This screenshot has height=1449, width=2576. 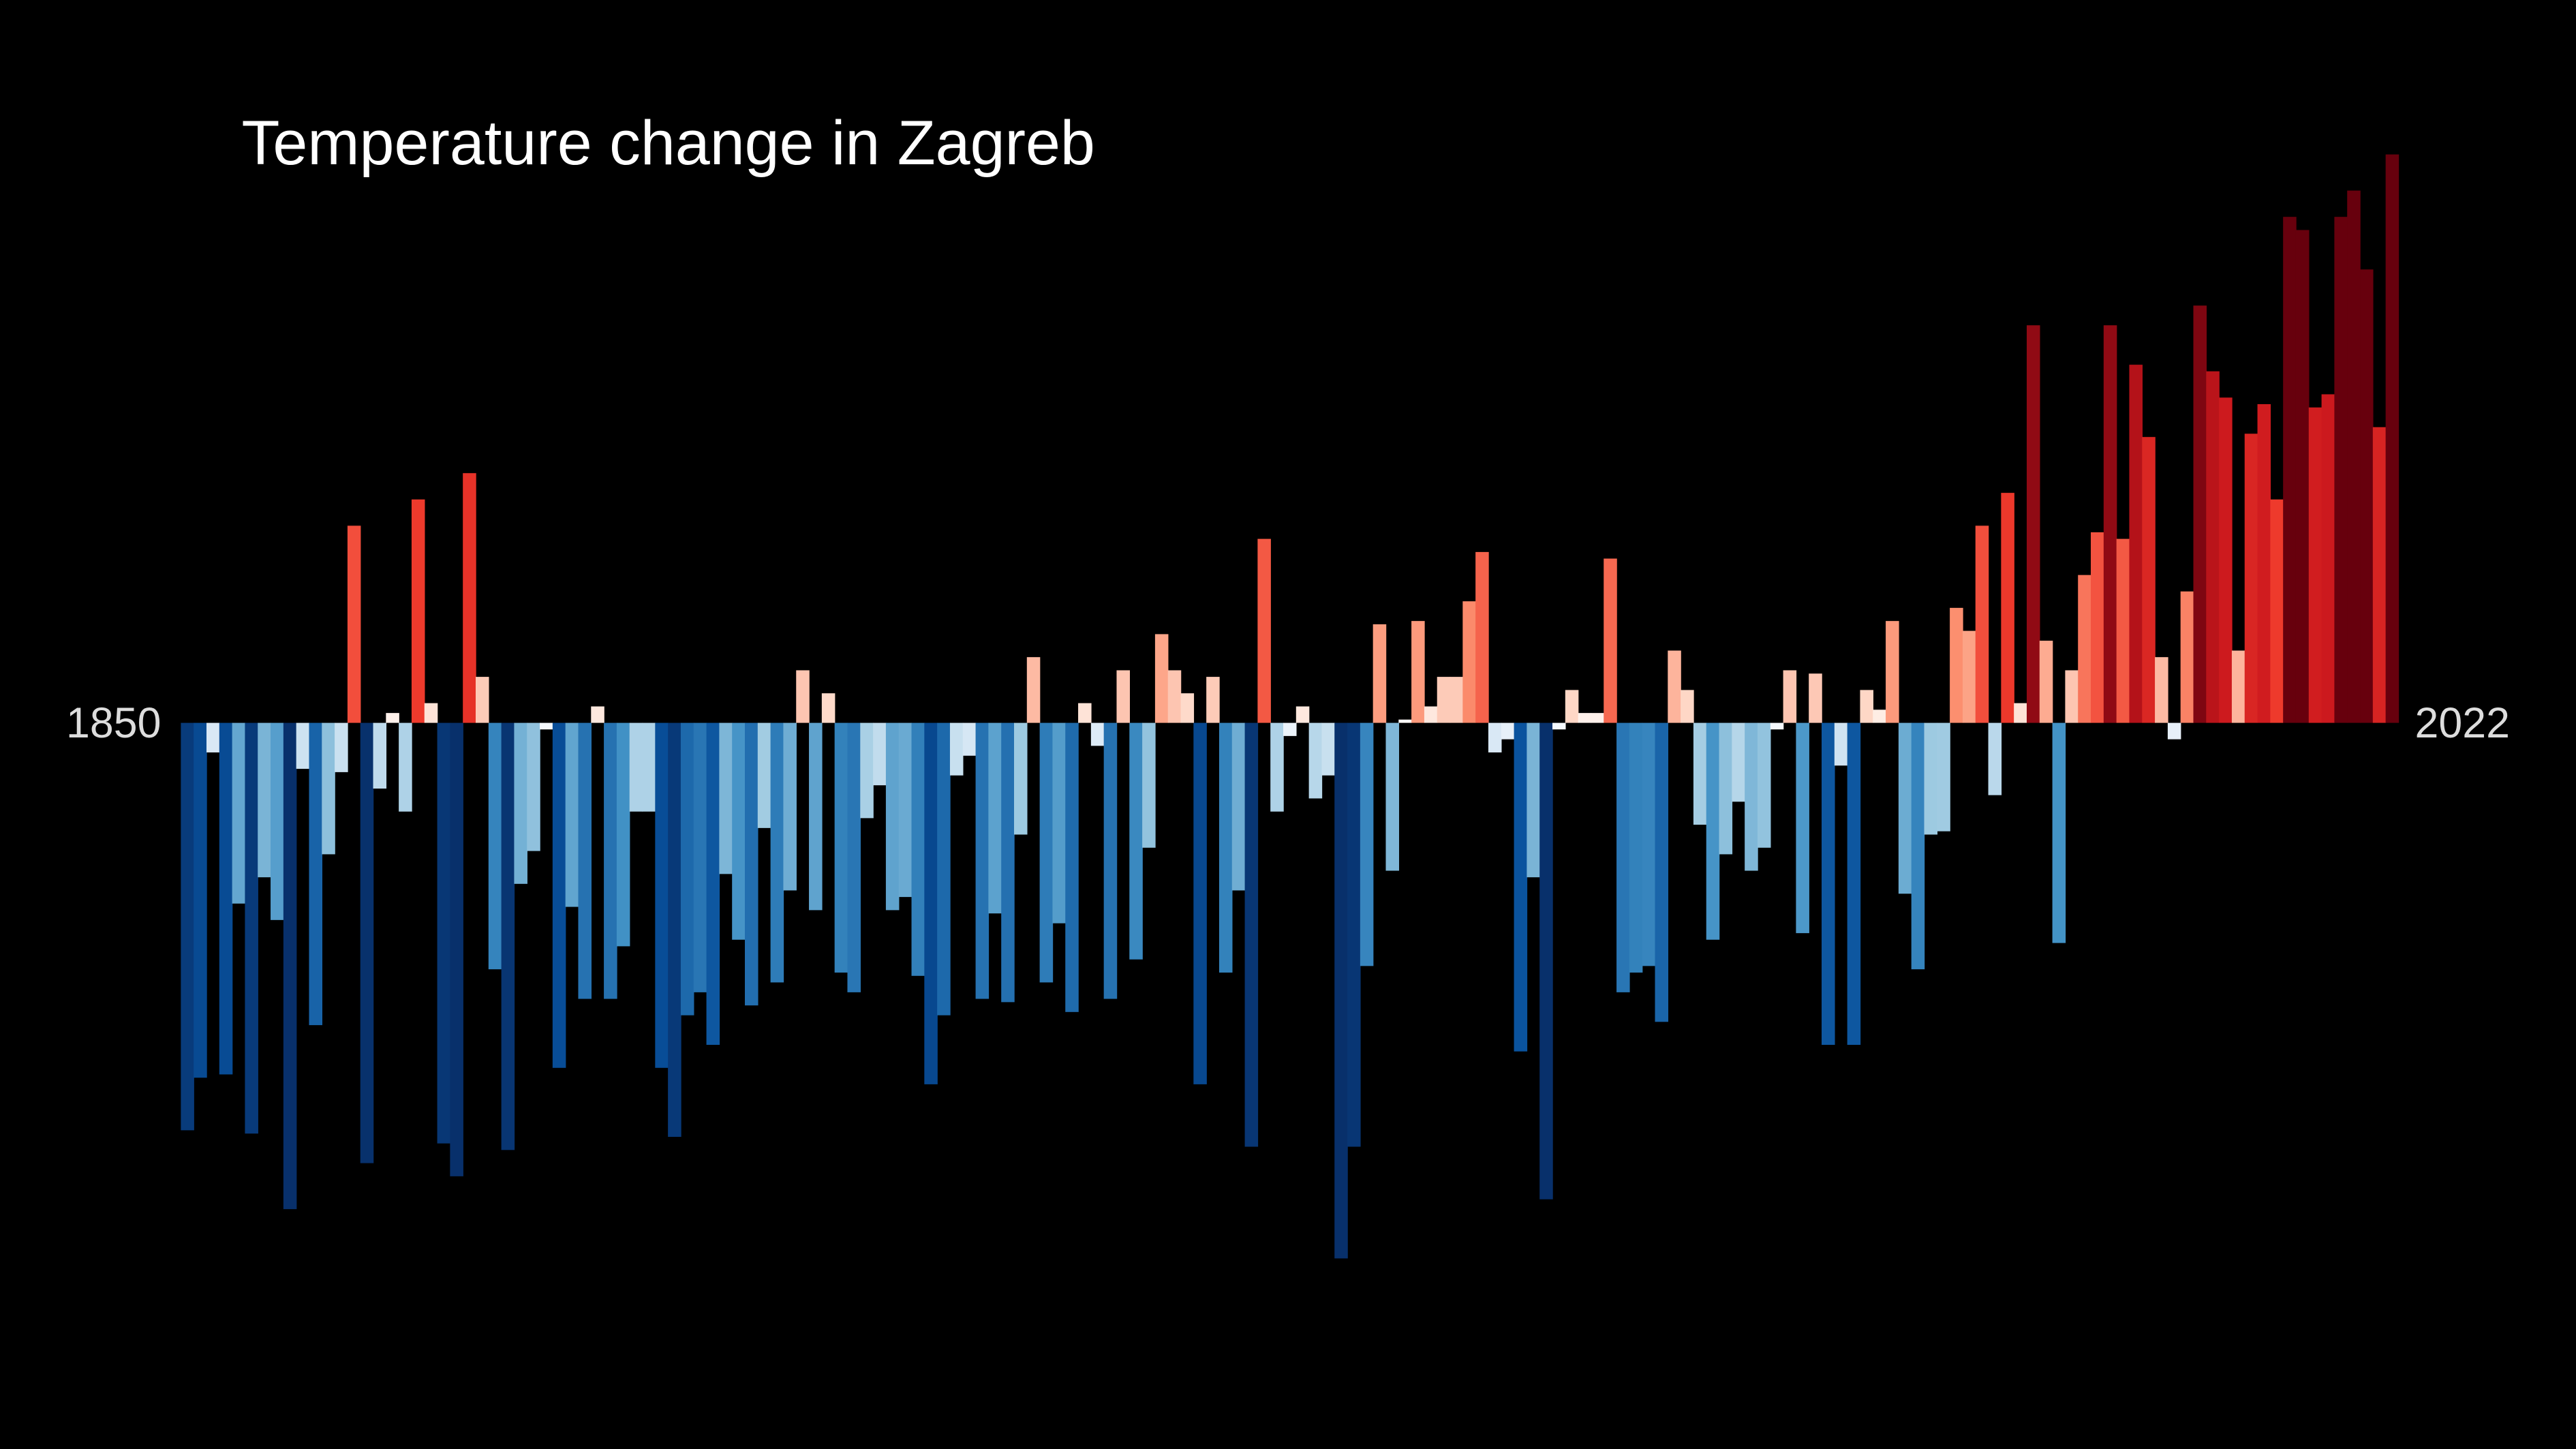 I want to click on x-tick-label: 2022, so click(x=2462, y=723).